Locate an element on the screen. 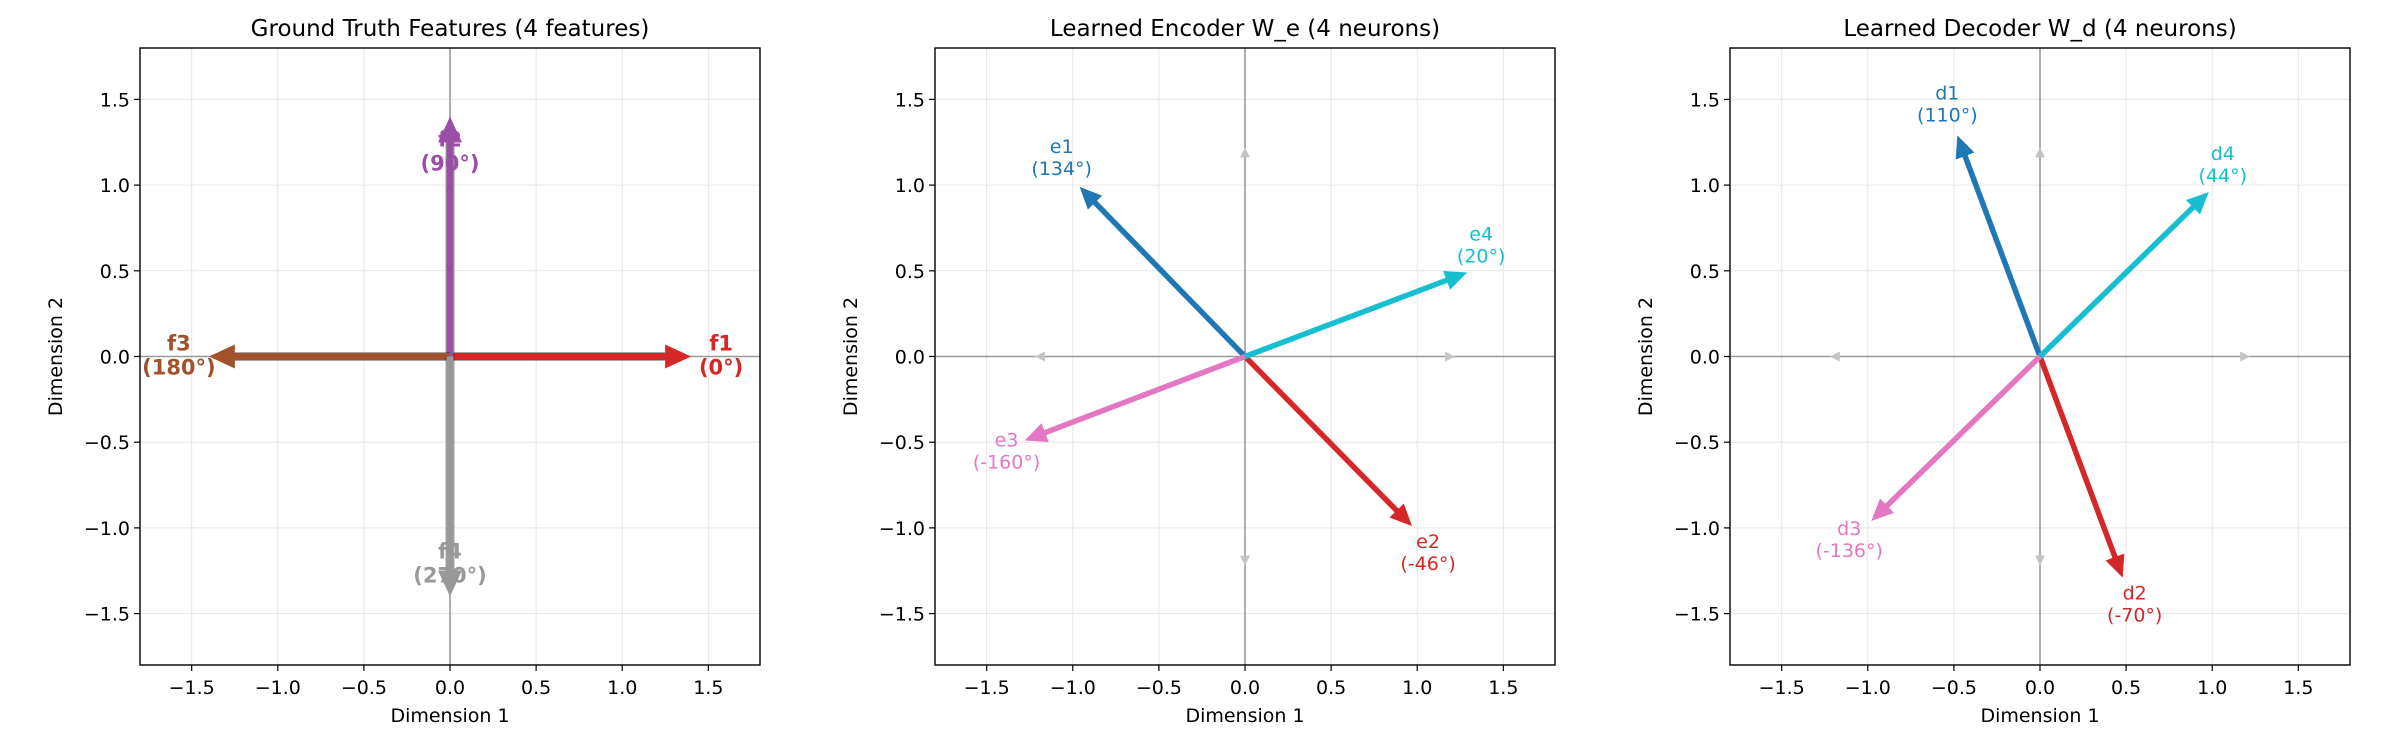 The height and width of the screenshot is (740, 2383). vector-d4 is located at coordinates (2123, 275).